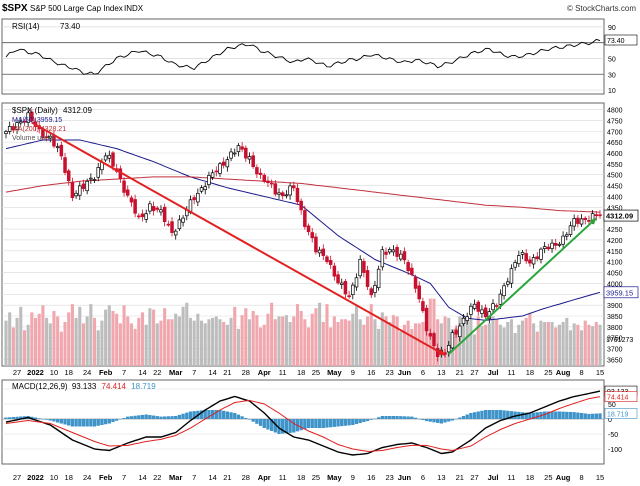  I want to click on price-tick-label: 4550, so click(615, 165).